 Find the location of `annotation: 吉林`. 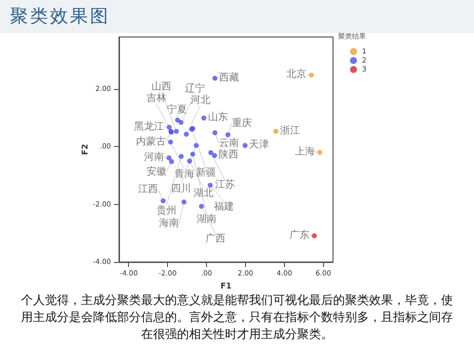

annotation: 吉林 is located at coordinates (156, 98).